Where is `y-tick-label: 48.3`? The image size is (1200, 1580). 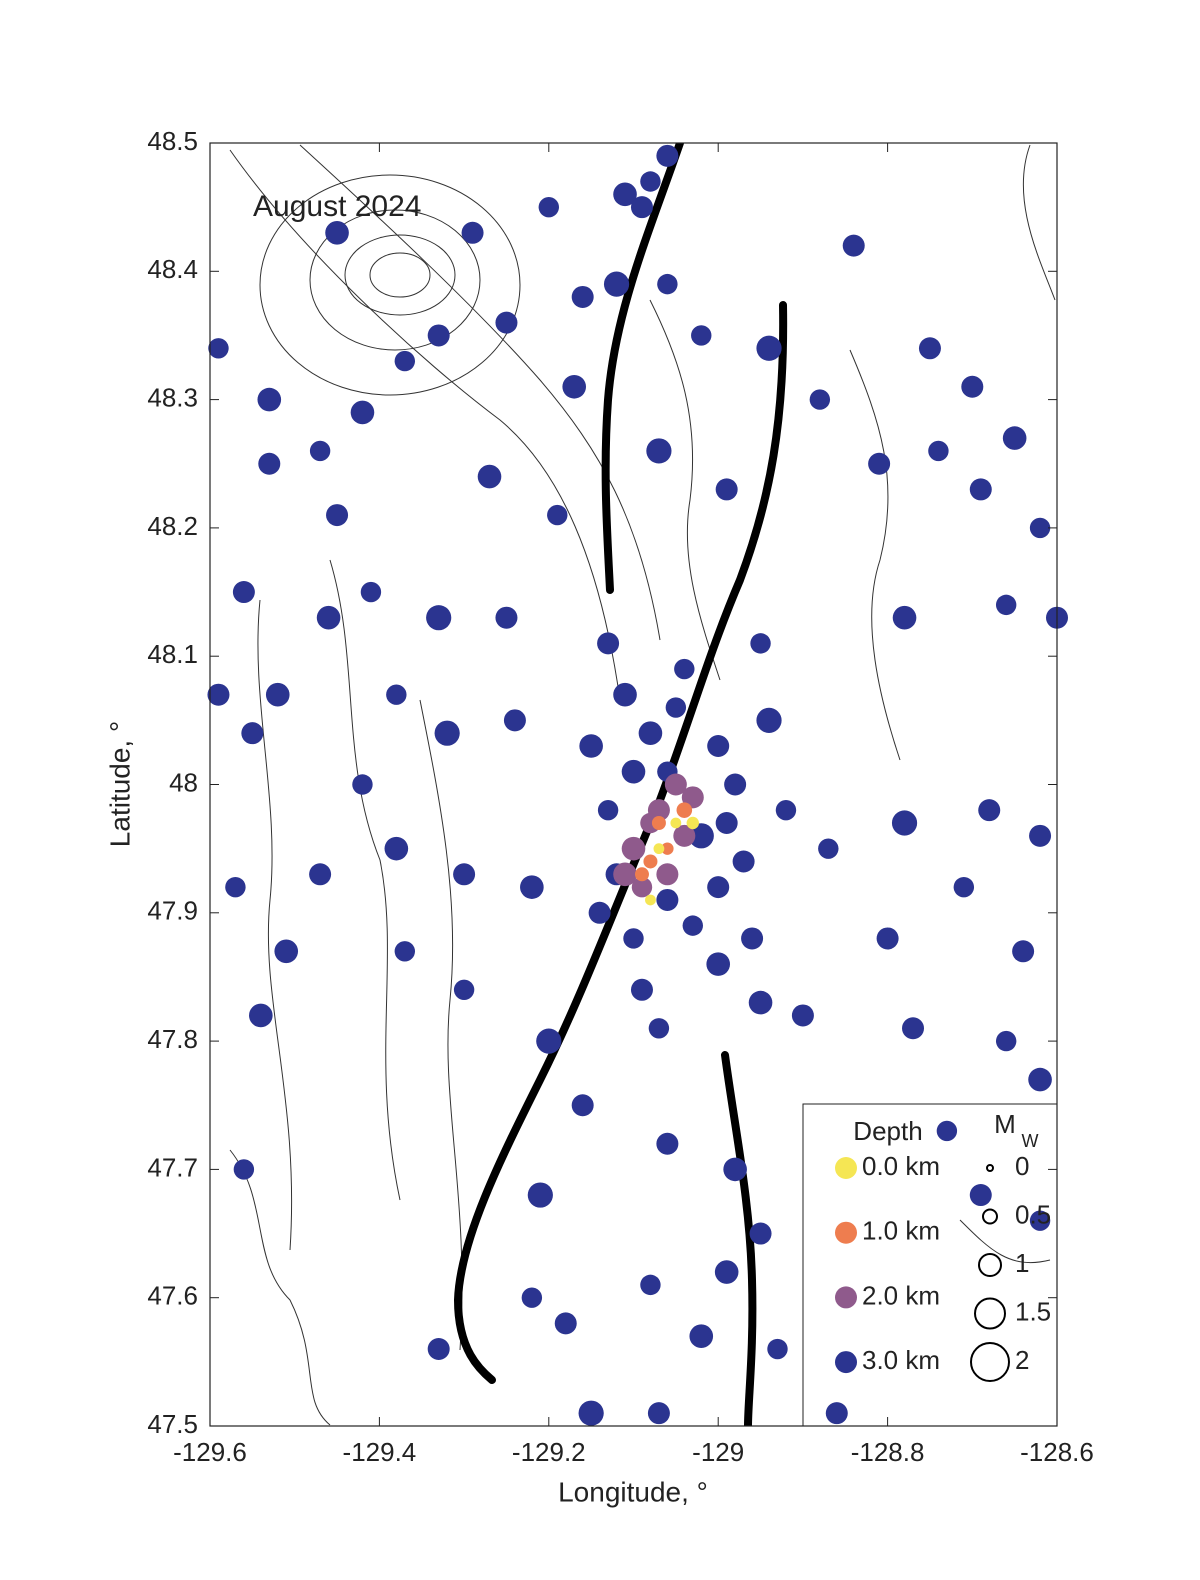
y-tick-label: 48.3 is located at coordinates (172, 397).